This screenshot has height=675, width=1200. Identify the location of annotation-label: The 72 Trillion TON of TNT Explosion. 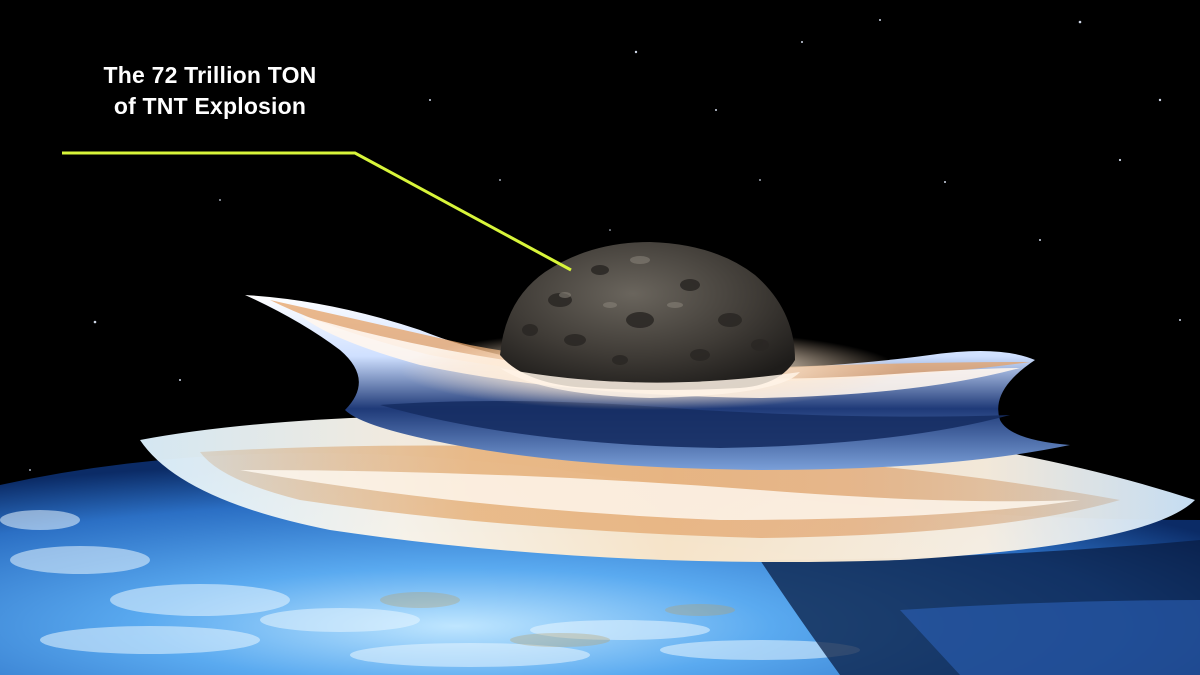
(210, 91).